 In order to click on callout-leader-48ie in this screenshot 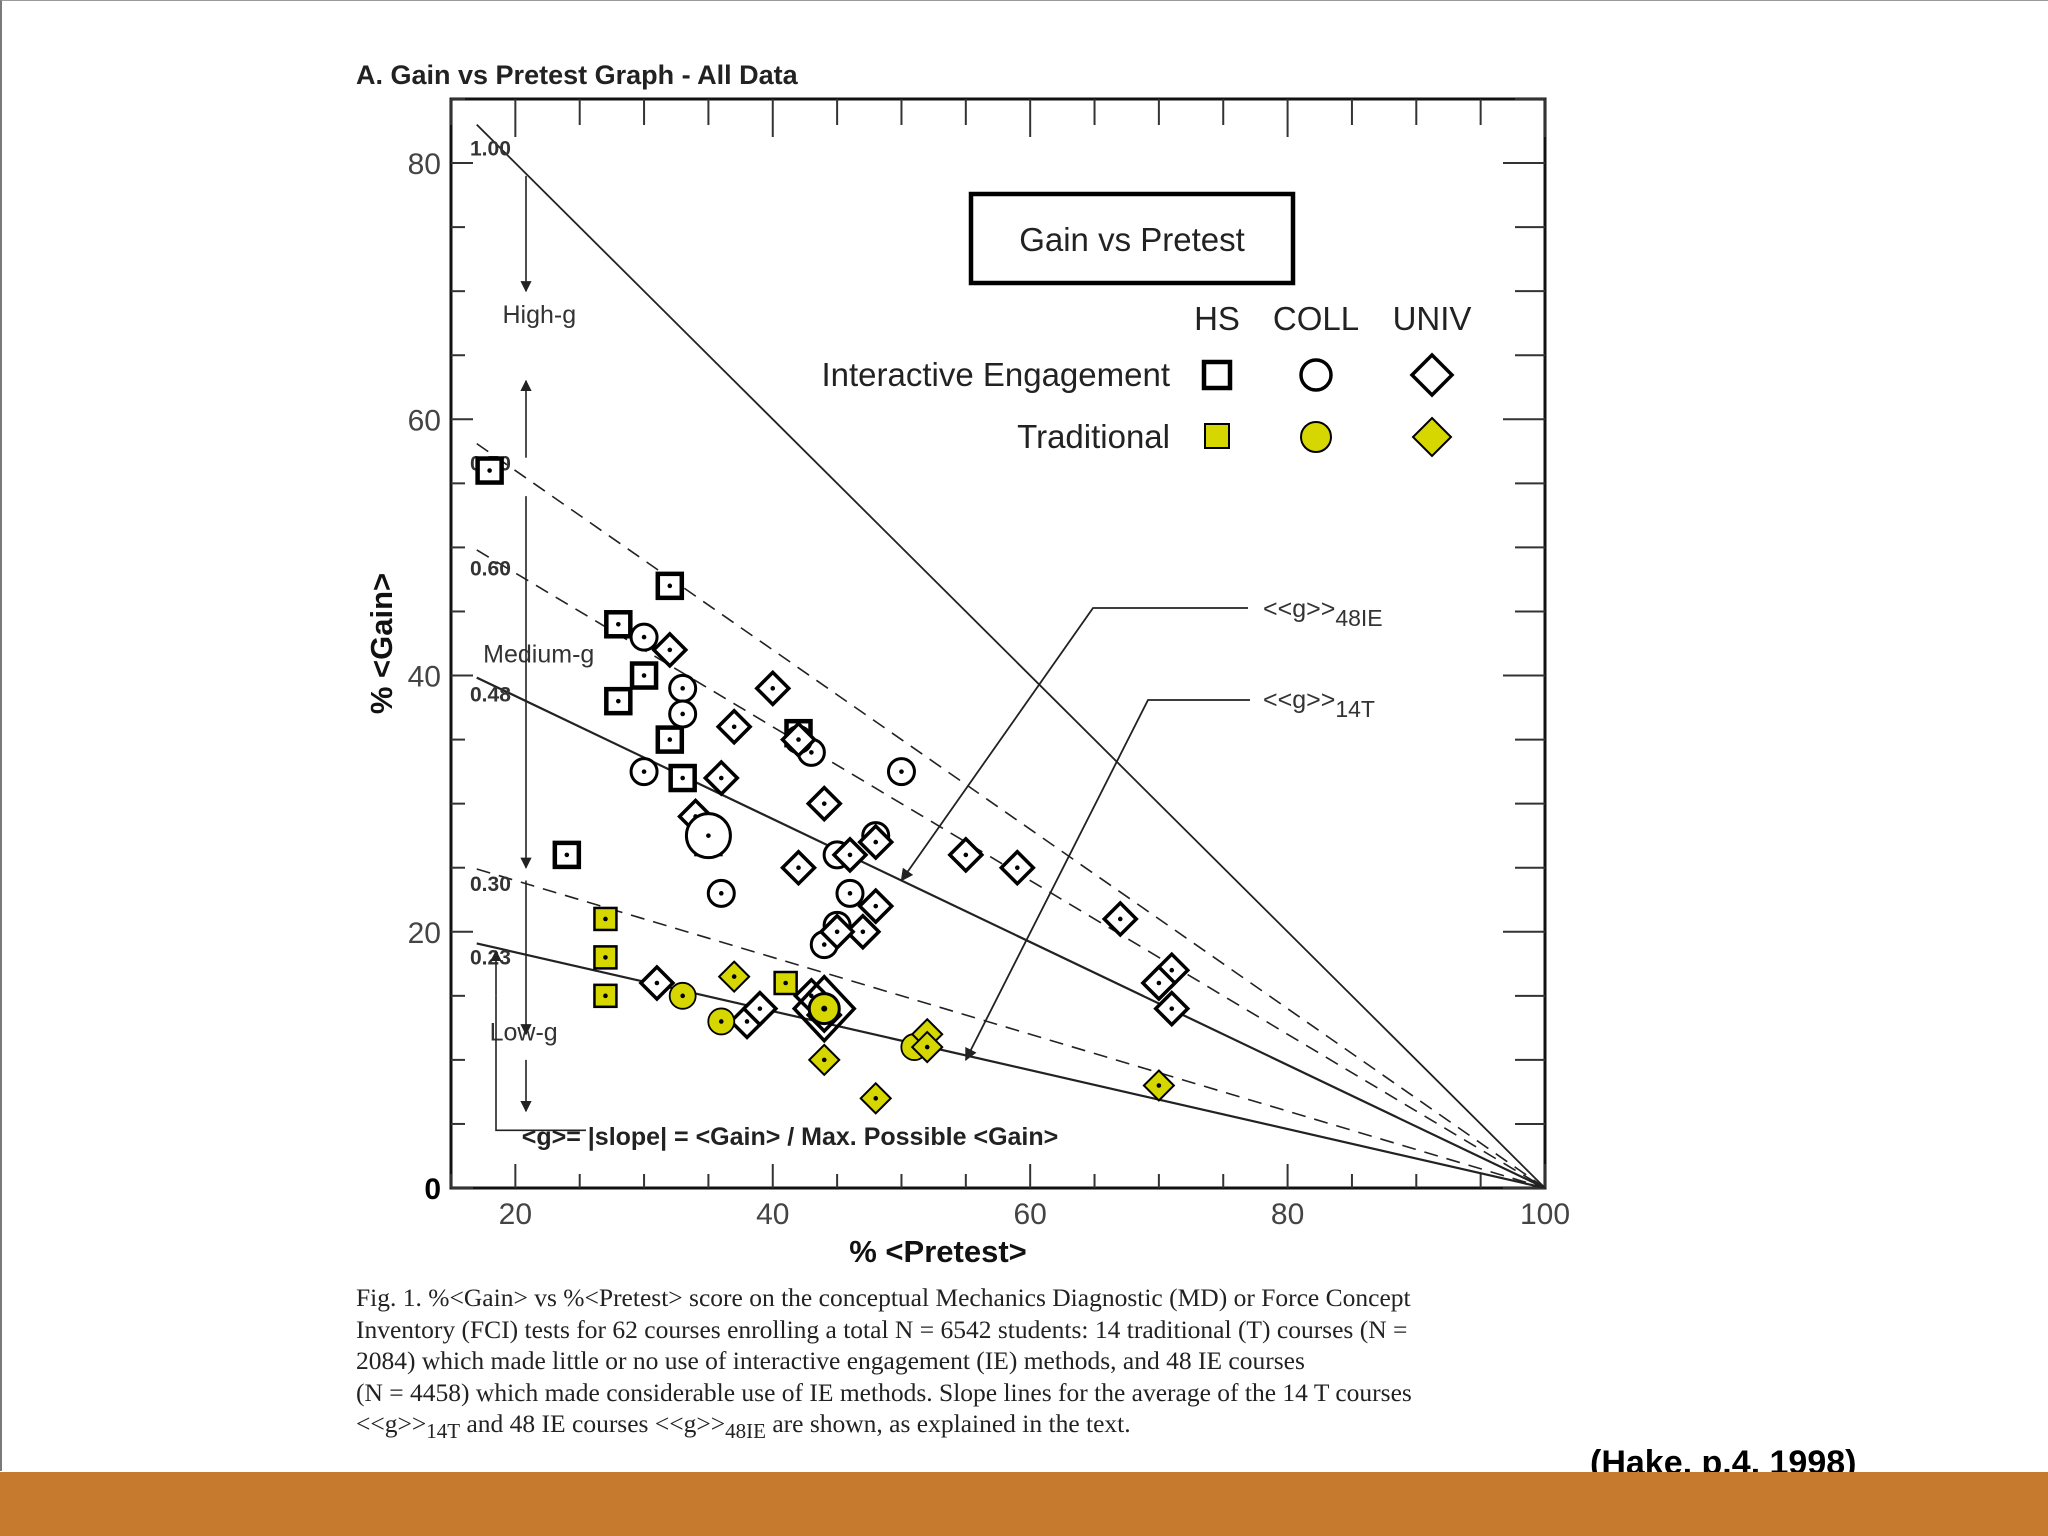, I will do `click(1074, 744)`.